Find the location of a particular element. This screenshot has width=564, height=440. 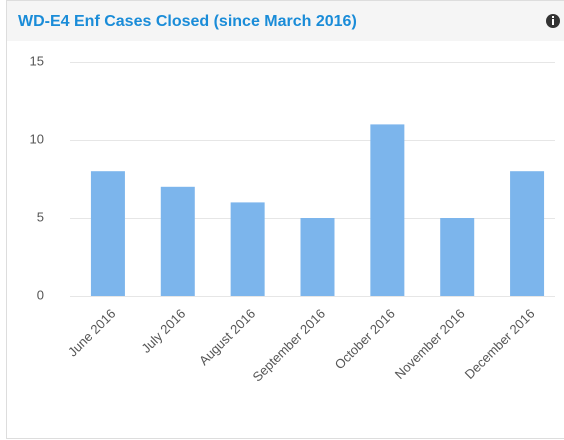

y-tick-label: 5 is located at coordinates (40, 216).